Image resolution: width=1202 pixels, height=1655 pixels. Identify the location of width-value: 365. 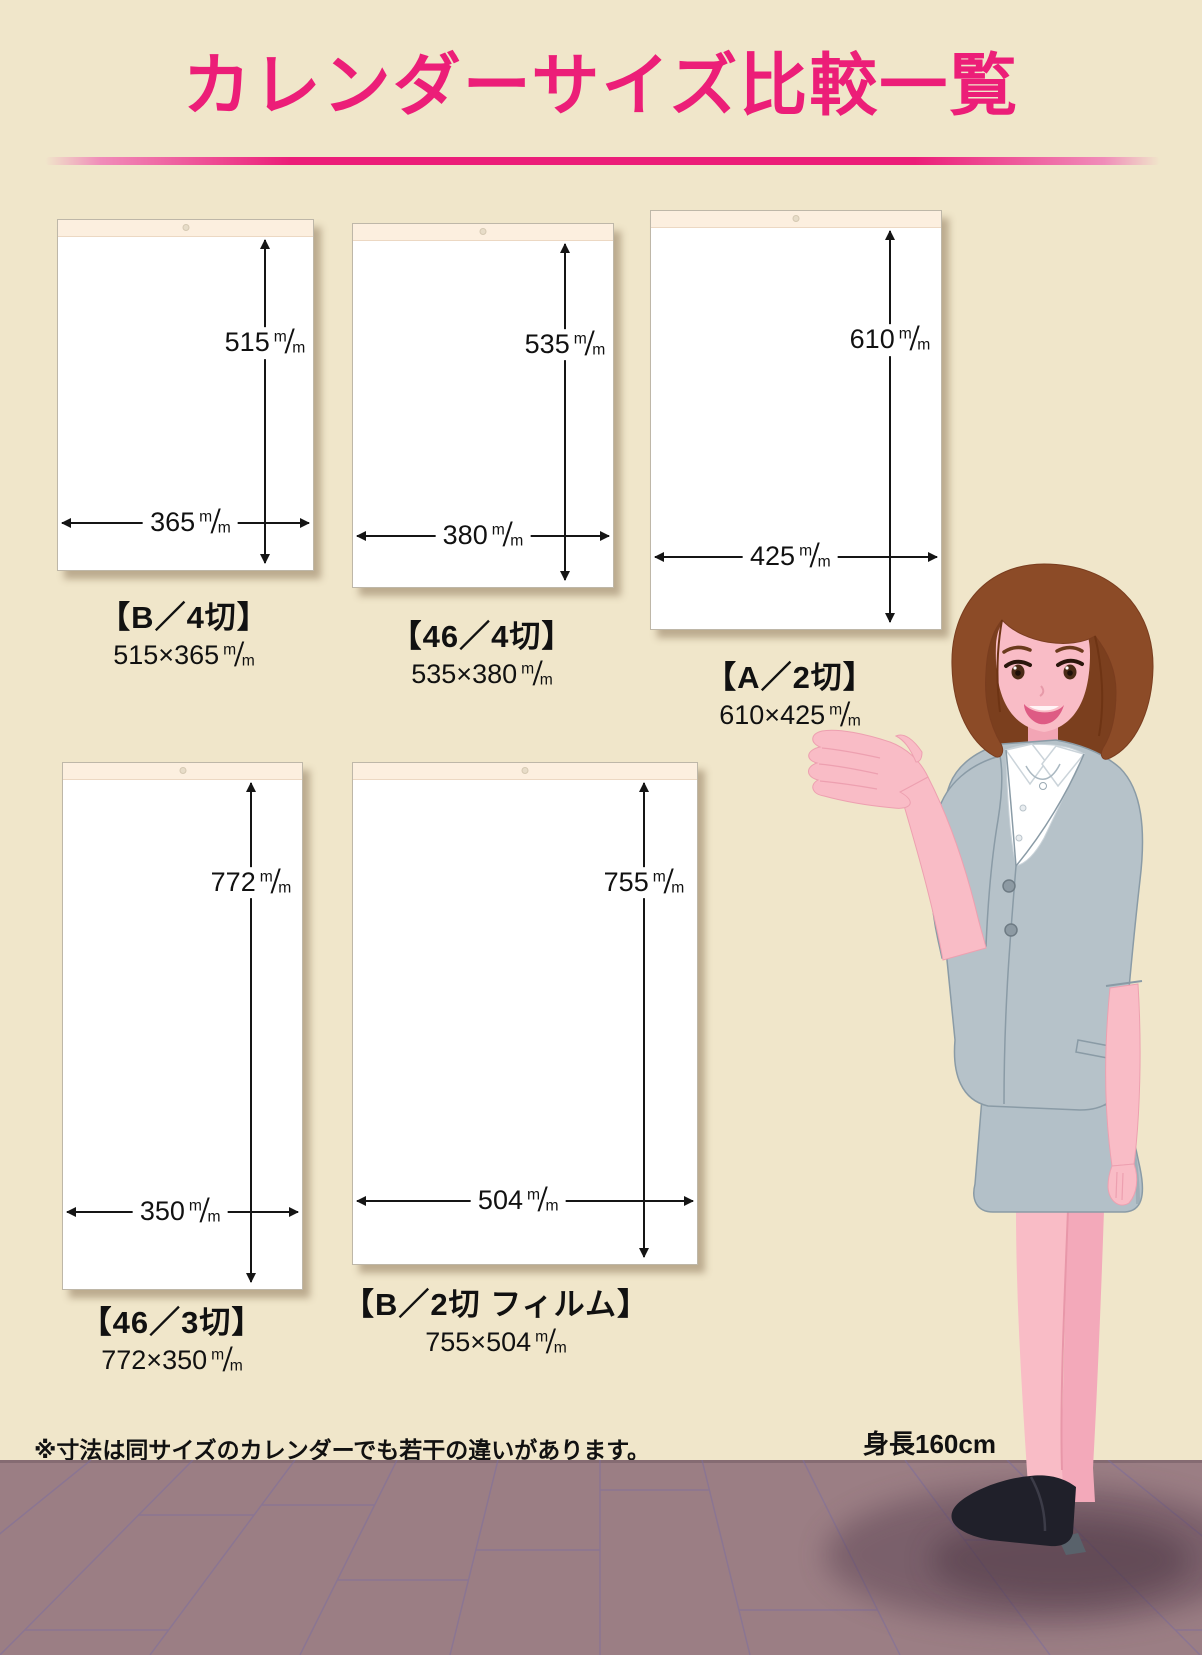
(173, 522).